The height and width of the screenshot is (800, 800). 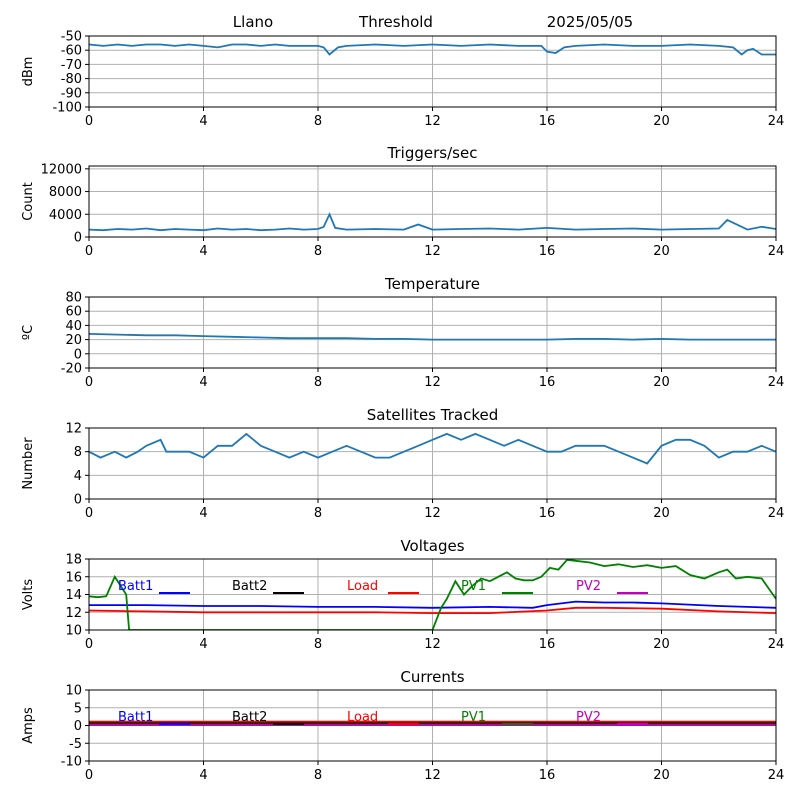 What do you see at coordinates (71, 762) in the screenshot?
I see `y-tick-label: -10` at bounding box center [71, 762].